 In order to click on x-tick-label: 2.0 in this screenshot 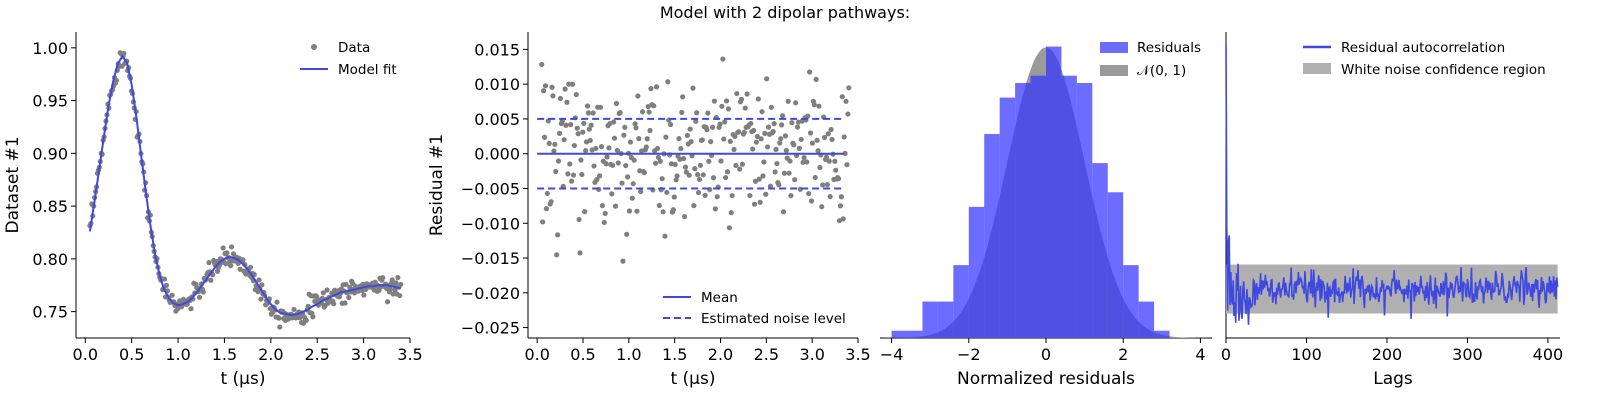, I will do `click(270, 354)`.